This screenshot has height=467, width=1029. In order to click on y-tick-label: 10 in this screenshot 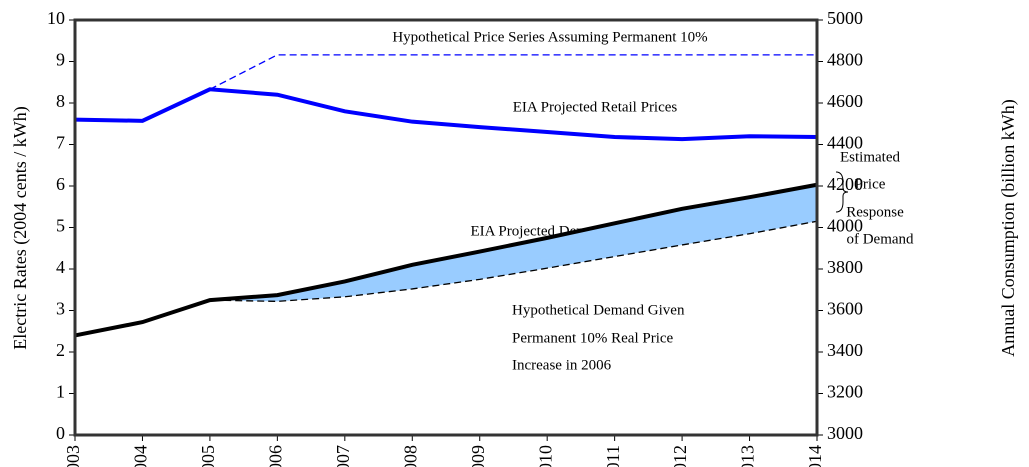, I will do `click(56, 18)`.